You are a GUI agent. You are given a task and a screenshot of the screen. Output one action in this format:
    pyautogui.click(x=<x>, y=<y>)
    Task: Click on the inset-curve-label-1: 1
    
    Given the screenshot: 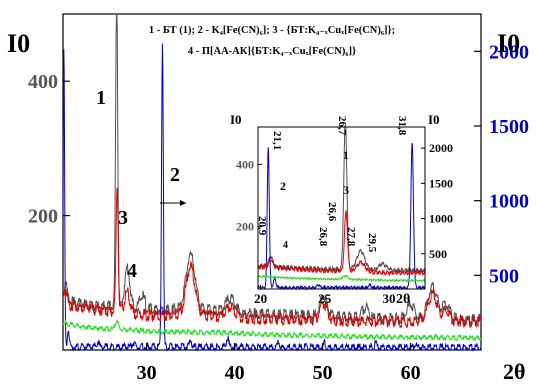 What is the action you would take?
    pyautogui.click(x=346, y=155)
    